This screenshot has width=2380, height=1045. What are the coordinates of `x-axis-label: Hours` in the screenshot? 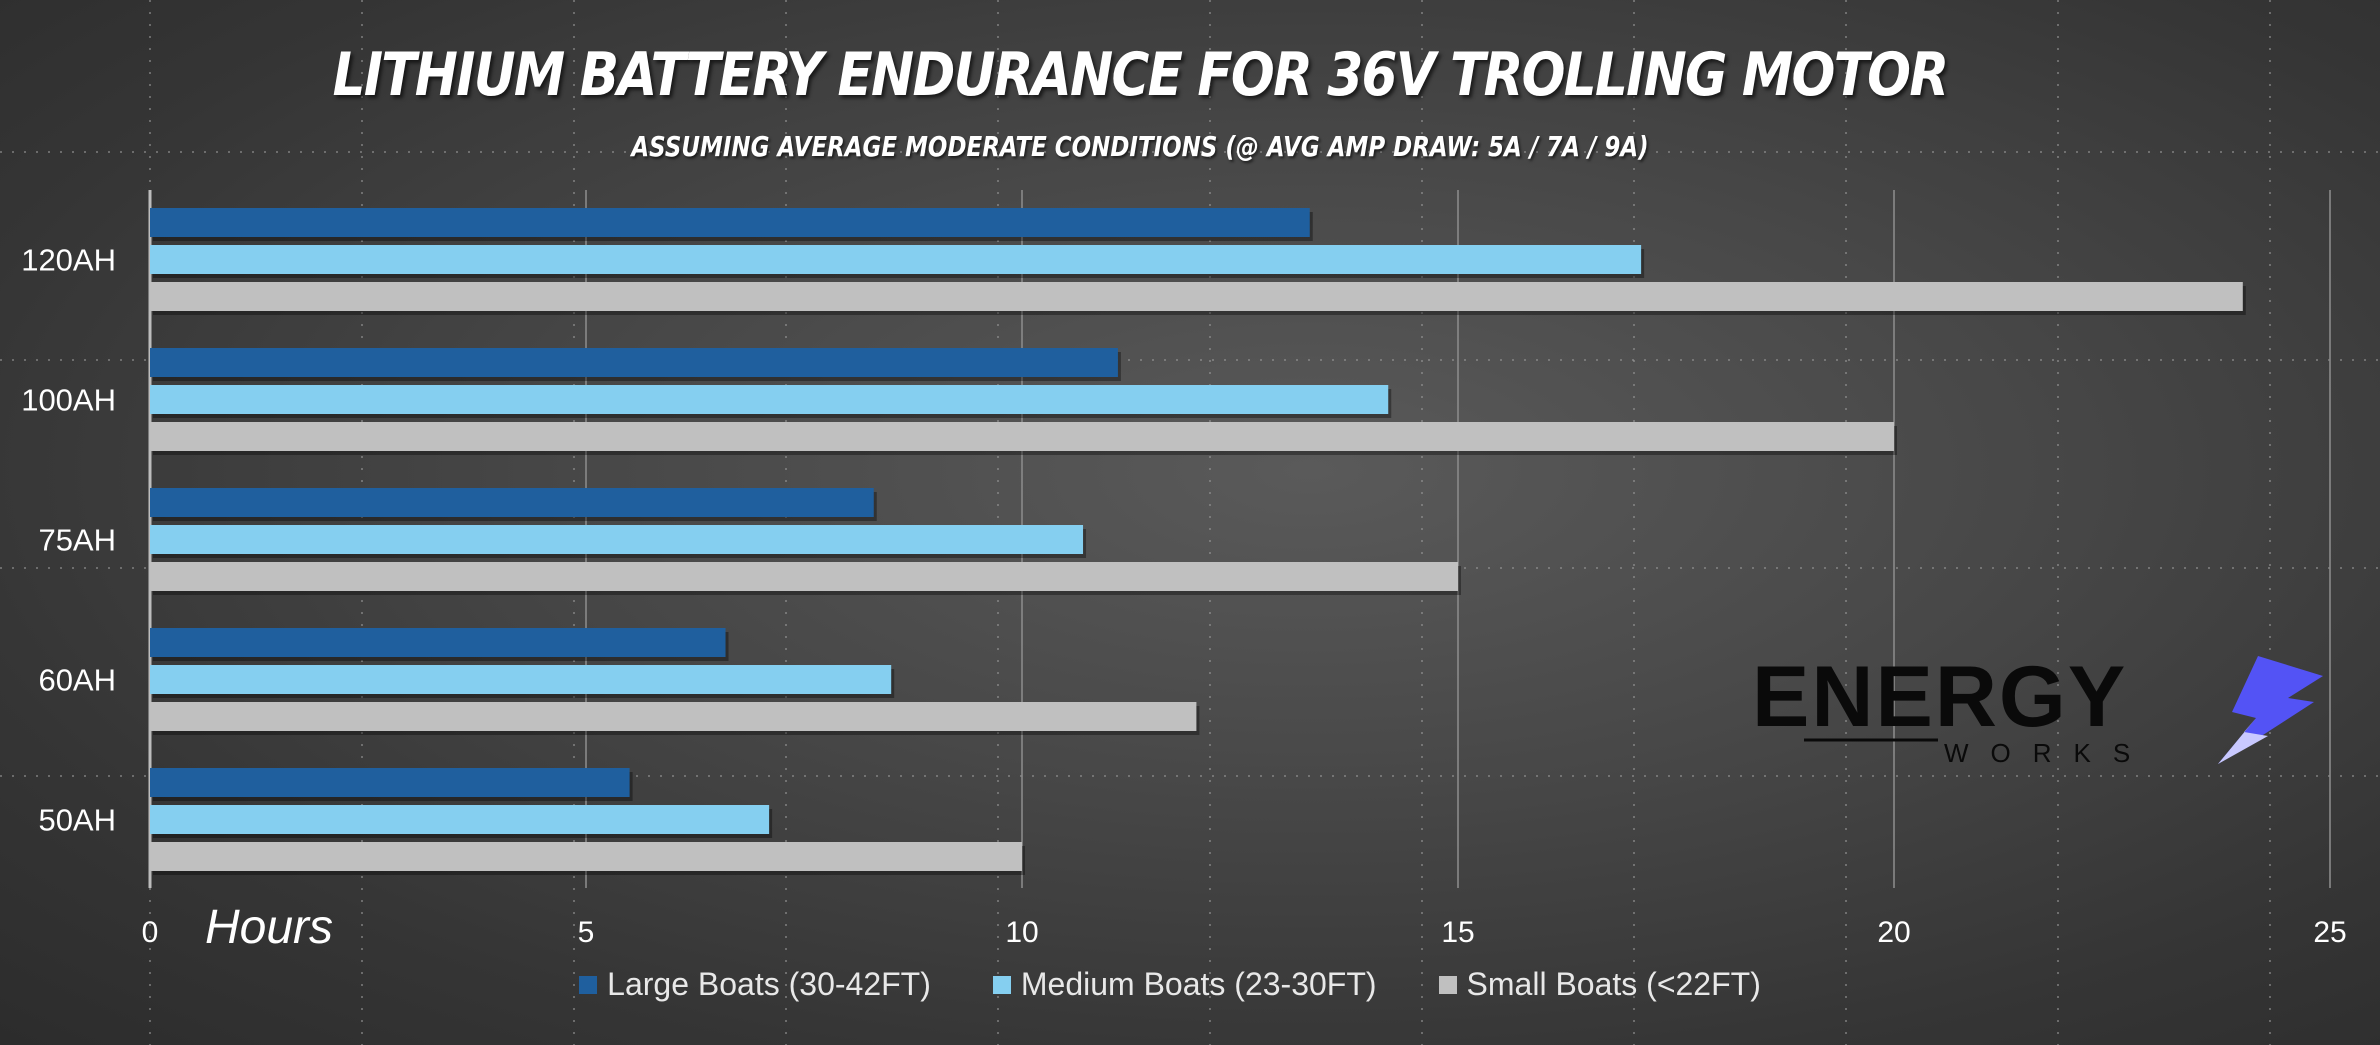 It's located at (269, 927).